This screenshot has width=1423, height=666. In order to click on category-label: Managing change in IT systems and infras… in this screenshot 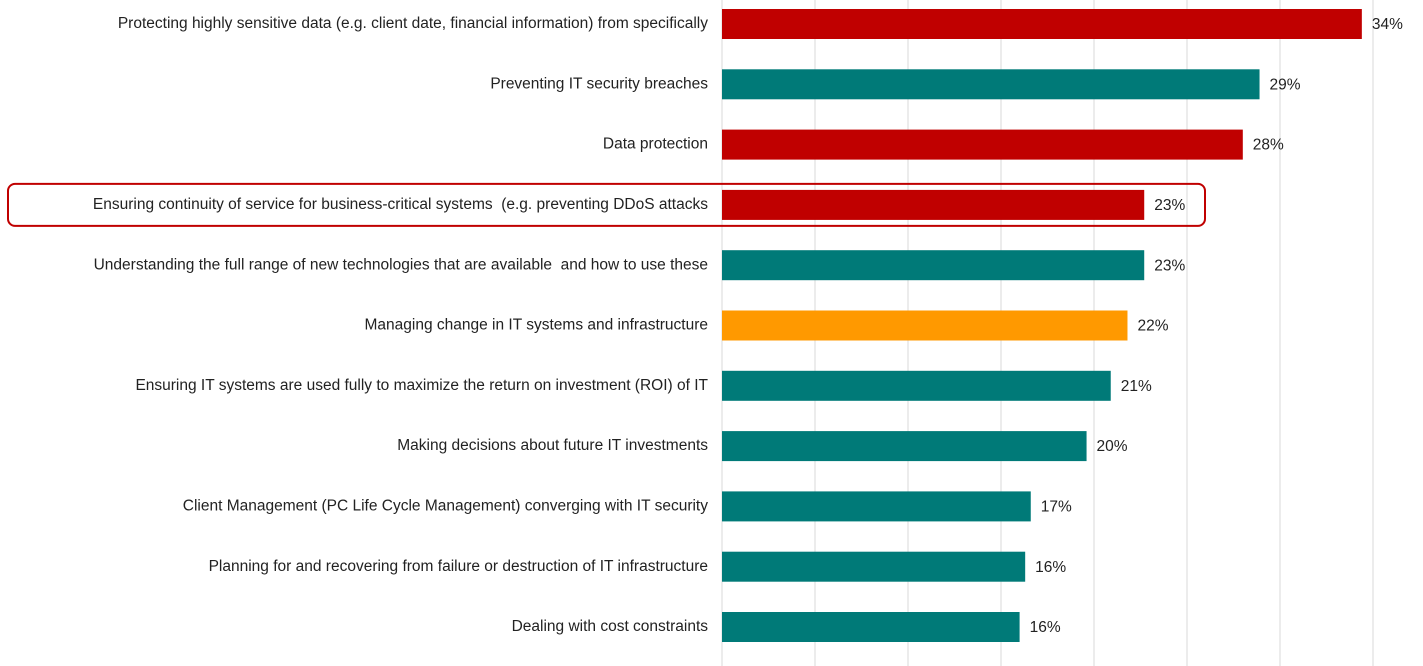, I will do `click(536, 325)`.